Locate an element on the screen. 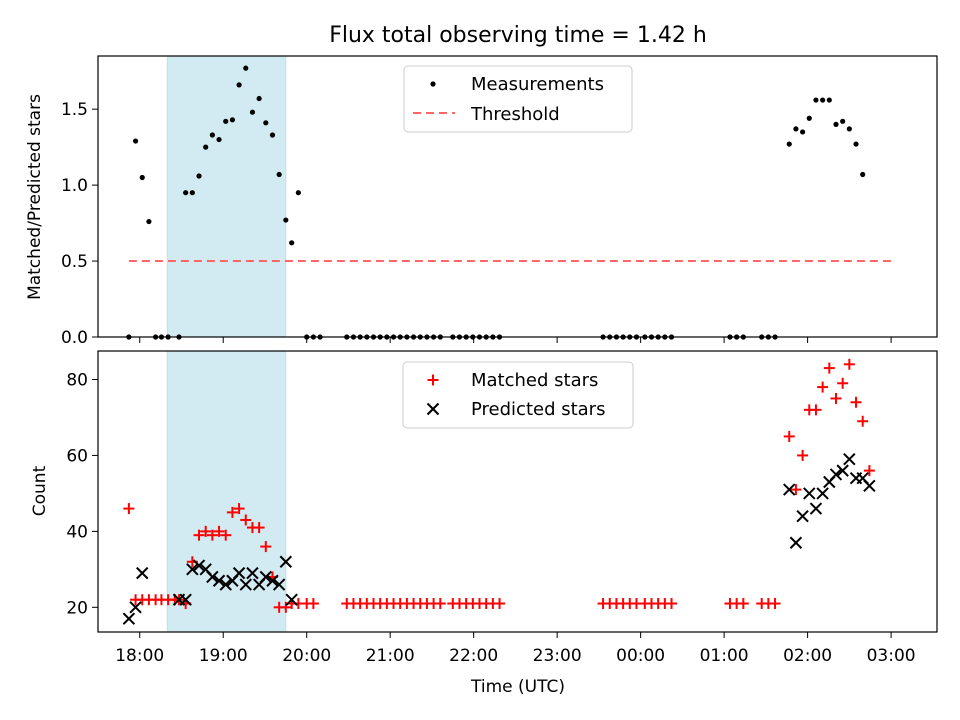 The image size is (960, 720). top-legend: Measurements Threshold is located at coordinates (518, 99).